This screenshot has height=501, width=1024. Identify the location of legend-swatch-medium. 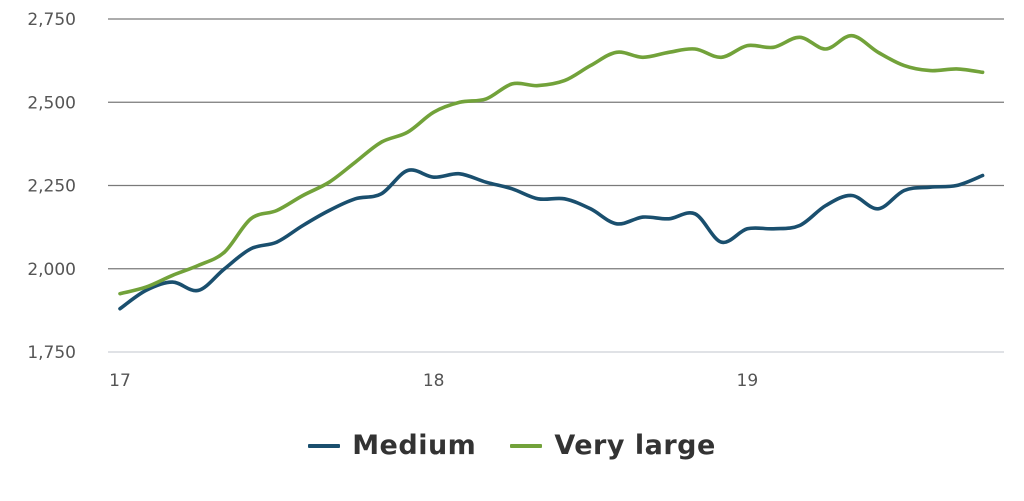
(324, 445).